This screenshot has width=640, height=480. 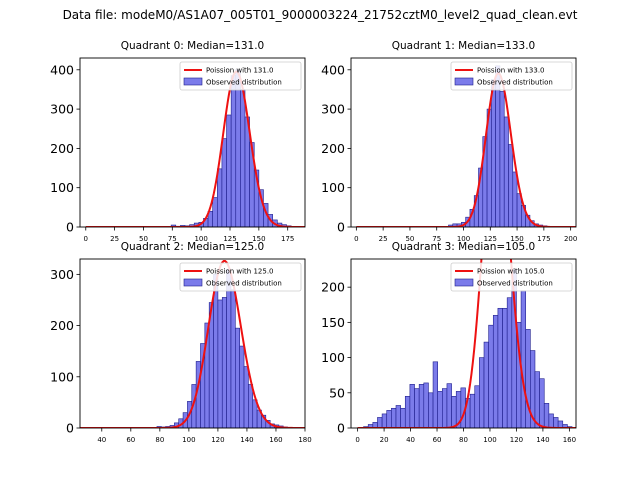 What do you see at coordinates (246, 440) in the screenshot?
I see `x-tick-label: 140` at bounding box center [246, 440].